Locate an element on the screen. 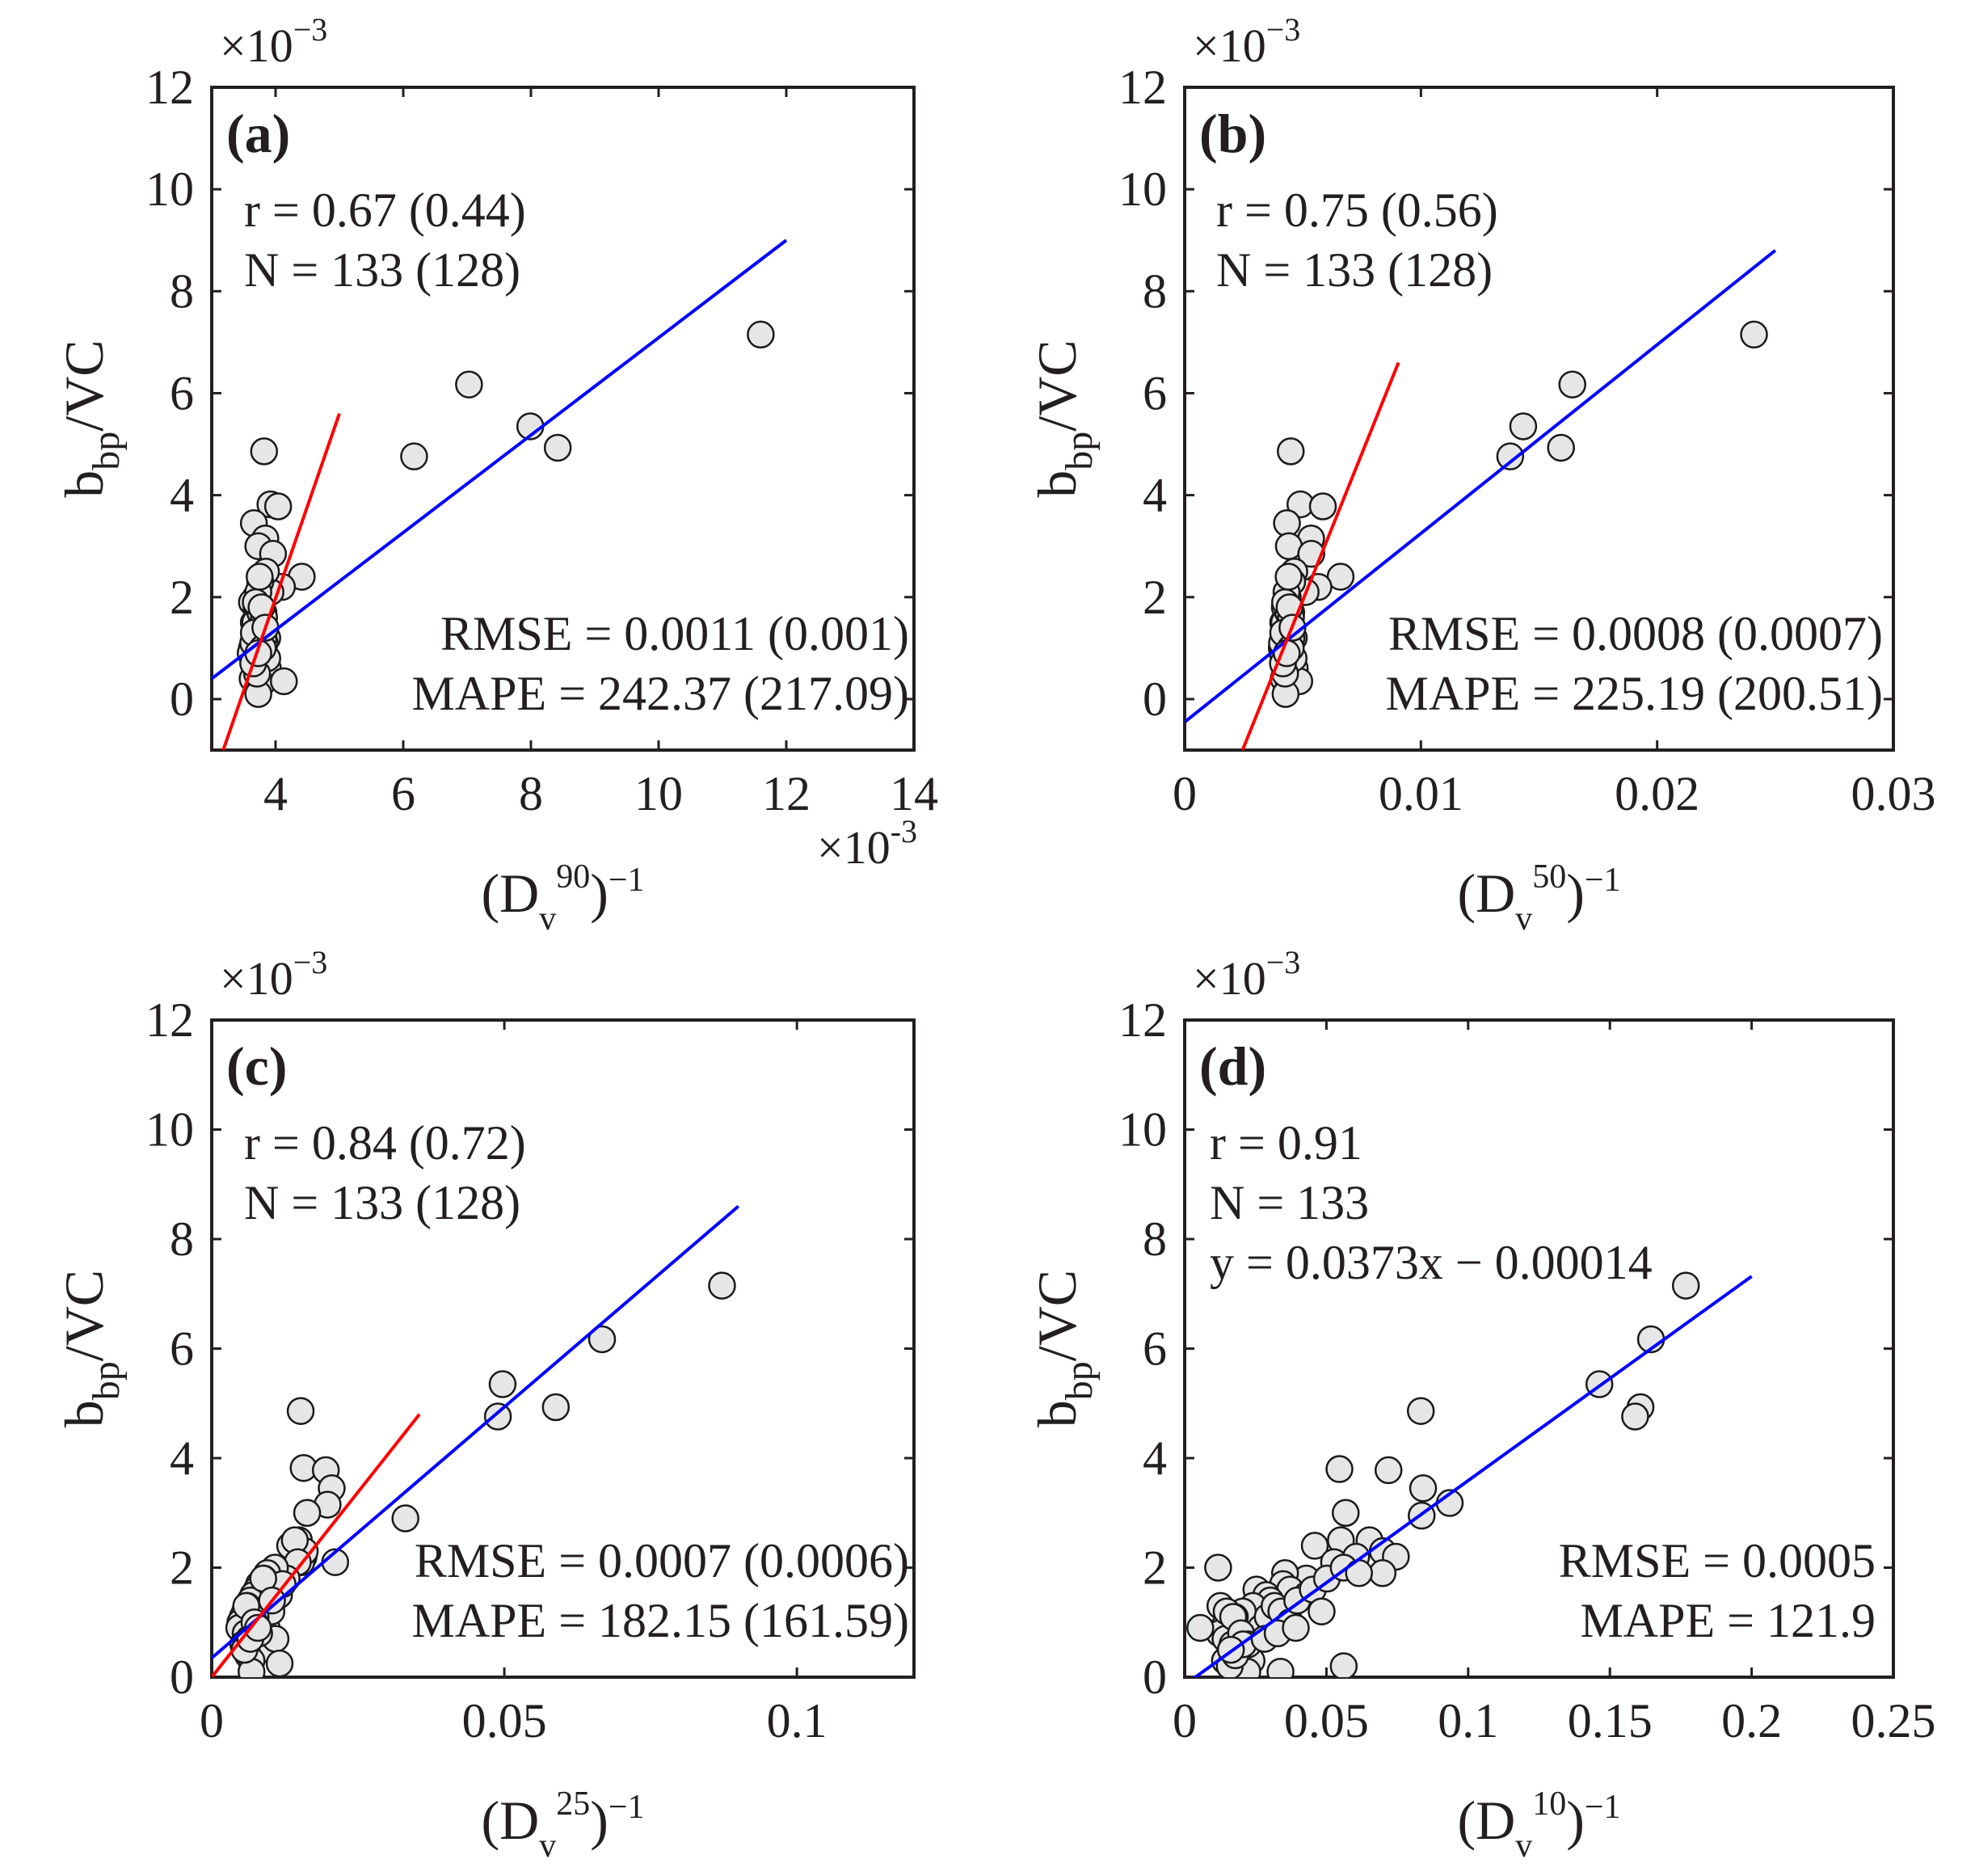 Image resolution: width=1975 pixels, height=1876 pixels. x-axis-label: (Dv90)−1 is located at coordinates (562, 898).